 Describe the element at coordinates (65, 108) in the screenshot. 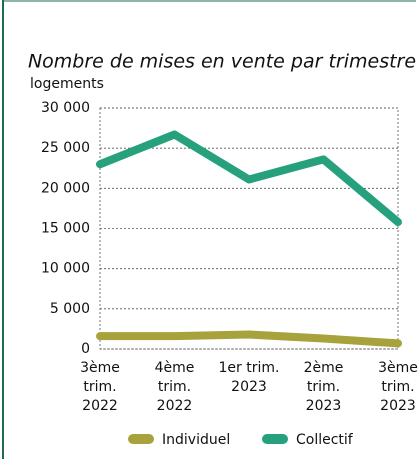

I see `y-tick-label: 30 000` at that location.